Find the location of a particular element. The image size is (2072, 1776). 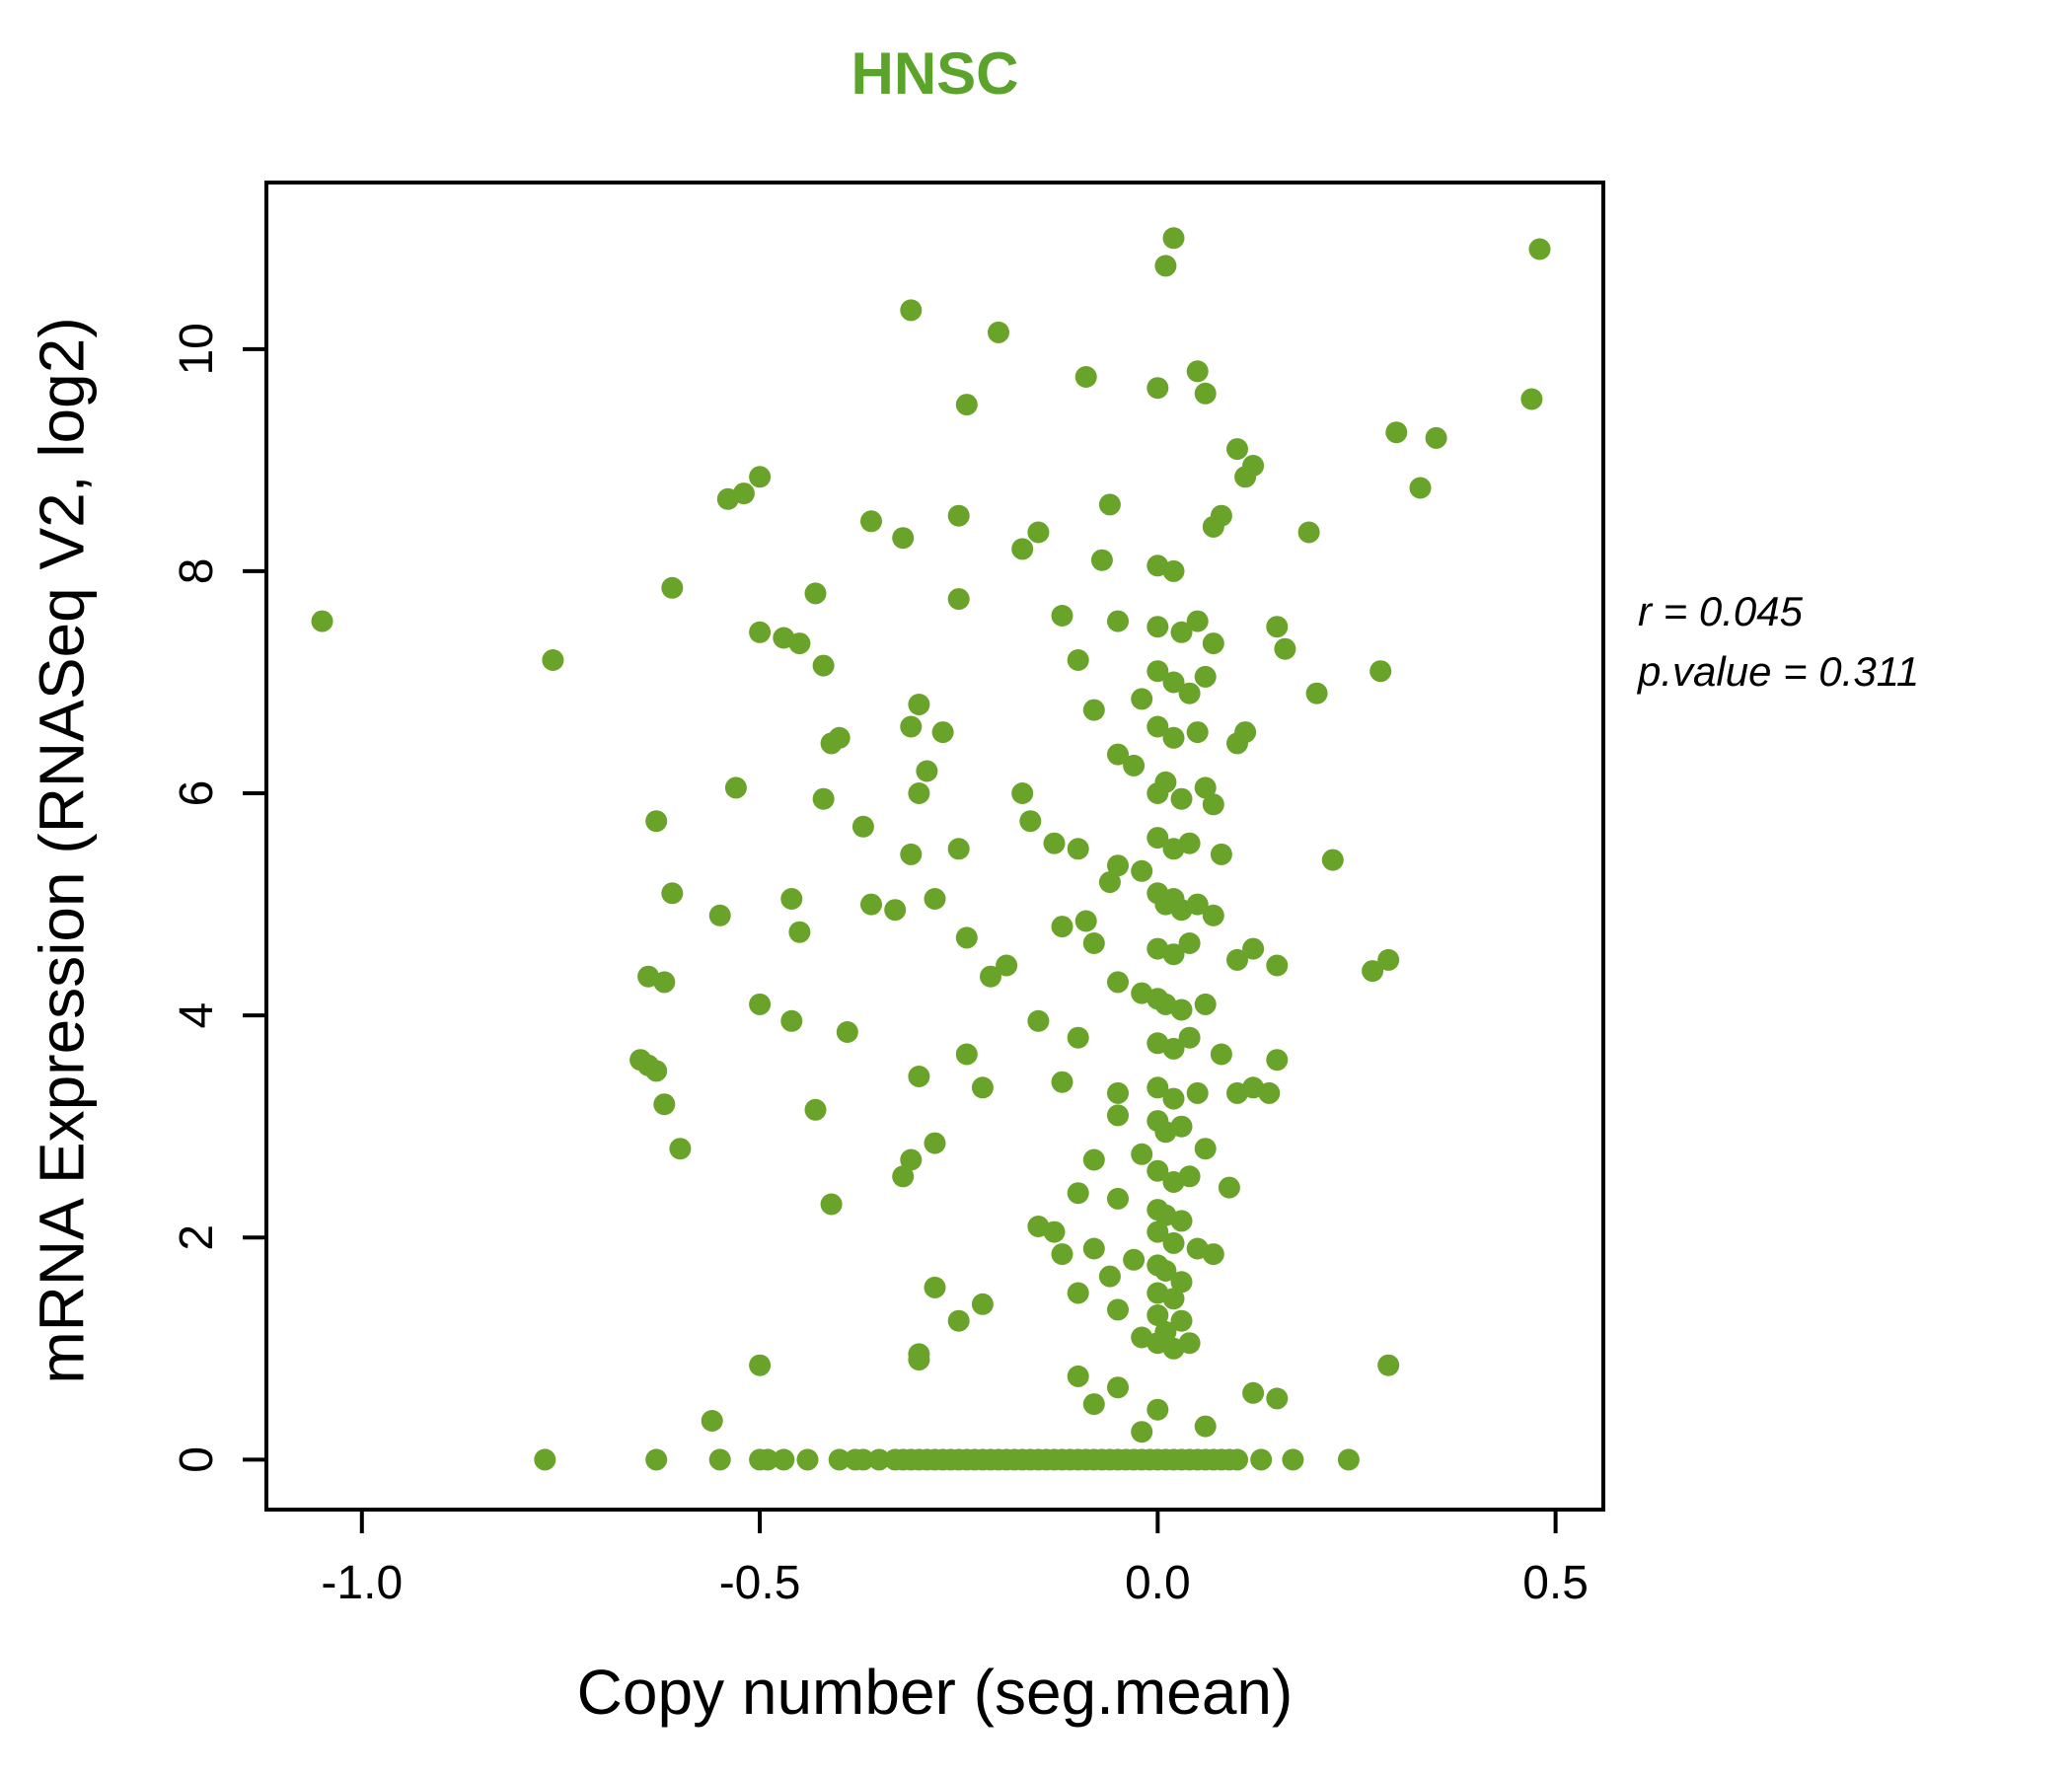

y-tick-label: 6 is located at coordinates (197, 794).